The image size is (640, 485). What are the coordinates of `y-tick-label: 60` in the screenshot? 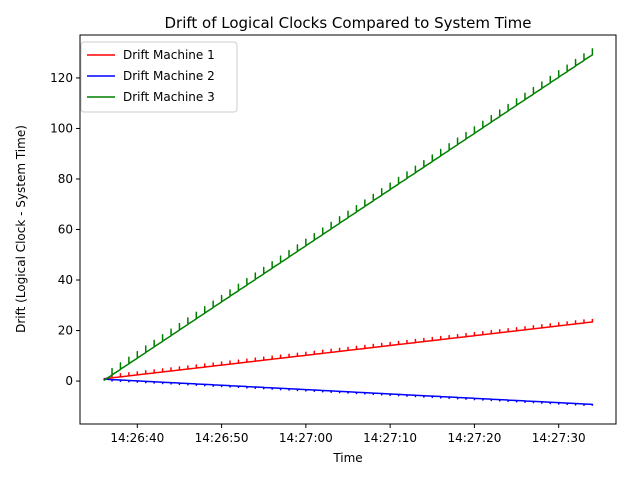 It's located at (65, 230).